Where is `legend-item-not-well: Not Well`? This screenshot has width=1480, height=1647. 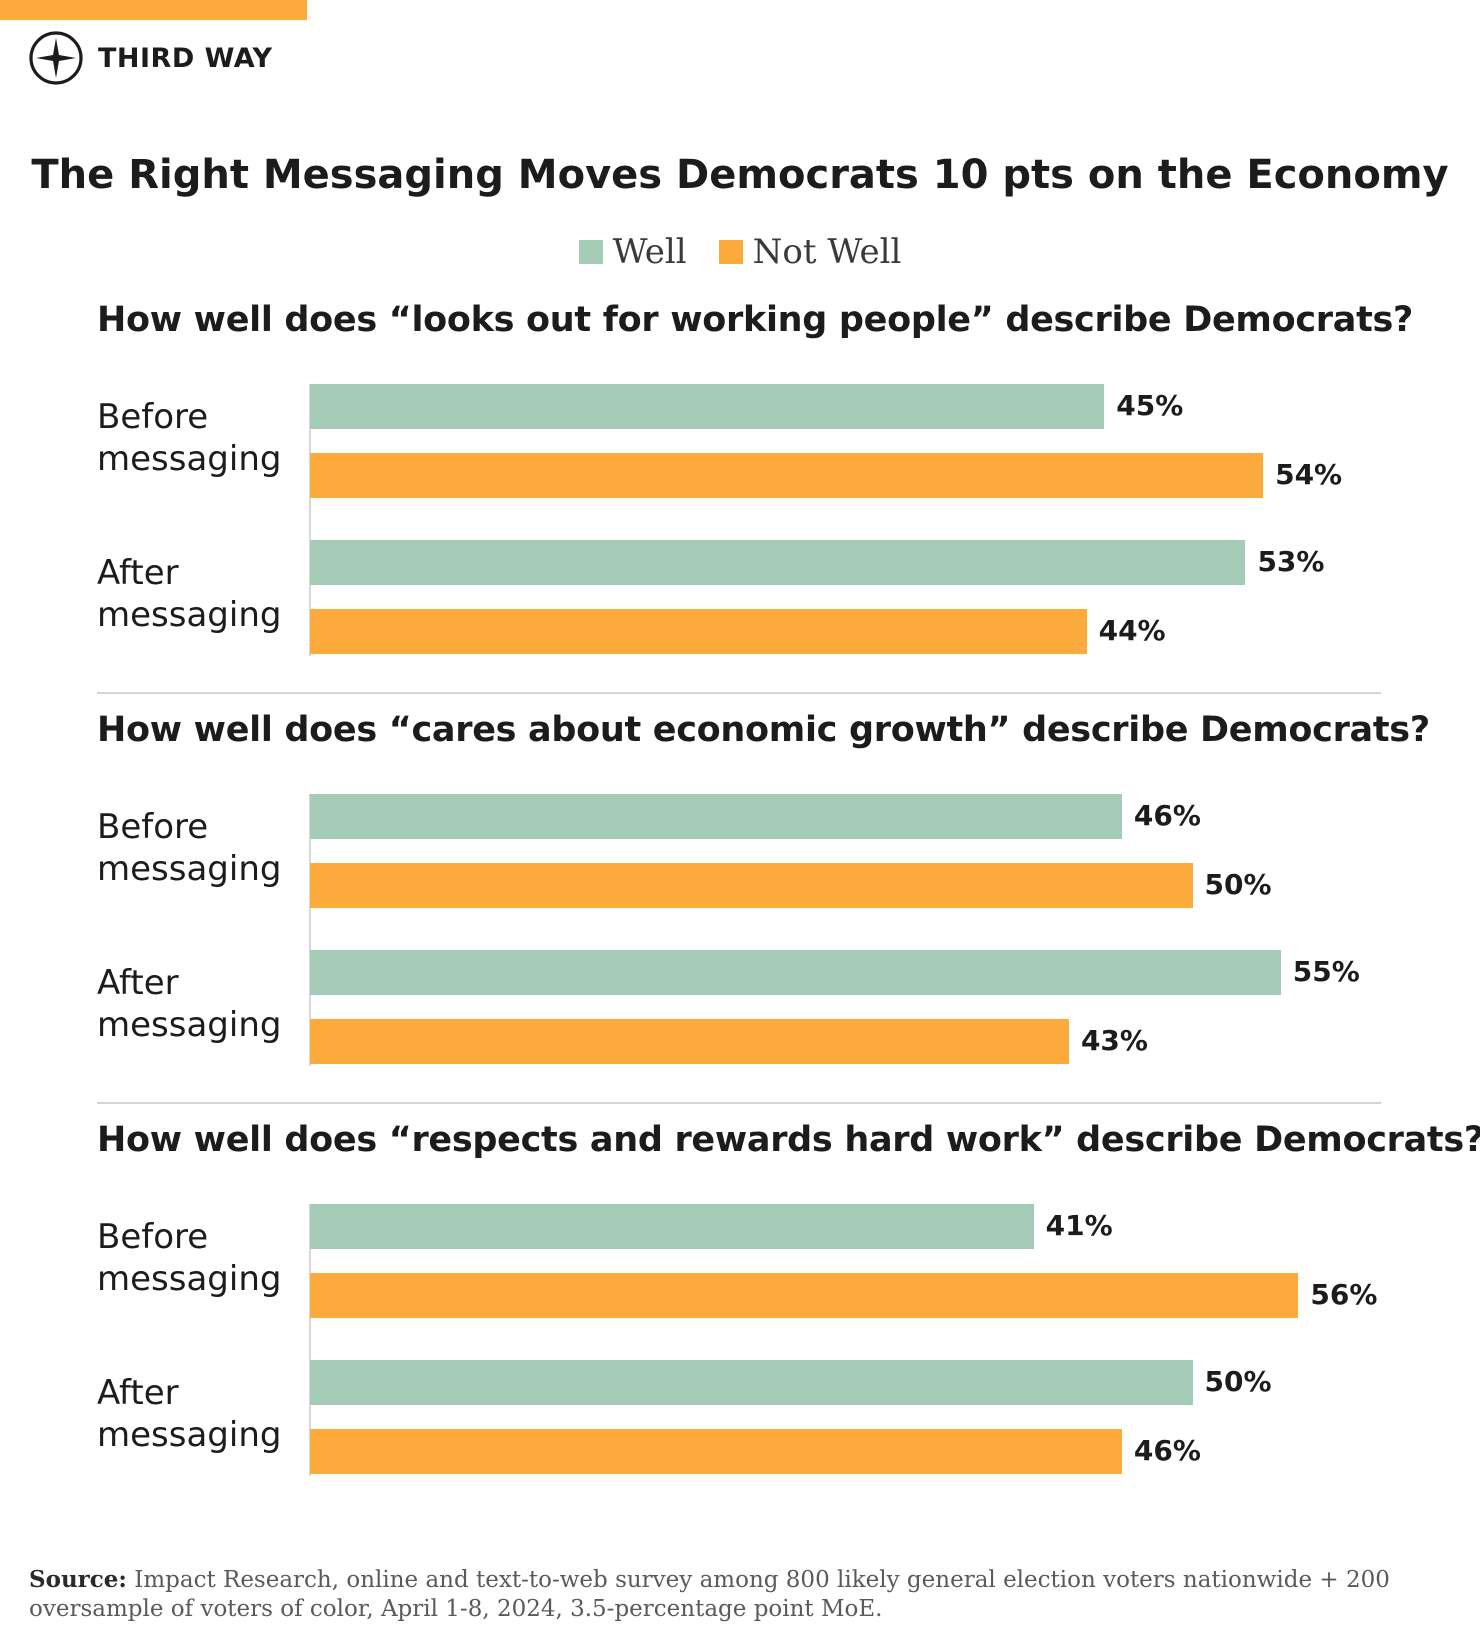
legend-item-not-well: Not Well is located at coordinates (810, 252).